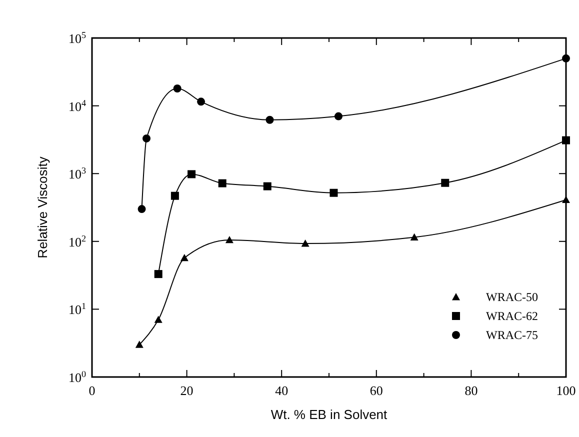 This screenshot has height=437, width=579. What do you see at coordinates (376, 390) in the screenshot?
I see `x-tick-label: 60` at bounding box center [376, 390].